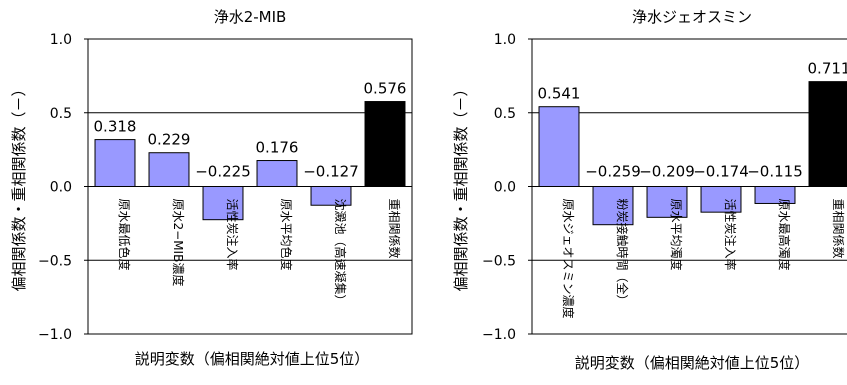 The image size is (847, 385). I want to click on chart-title: 浄水ジェオスミン, so click(692, 17).